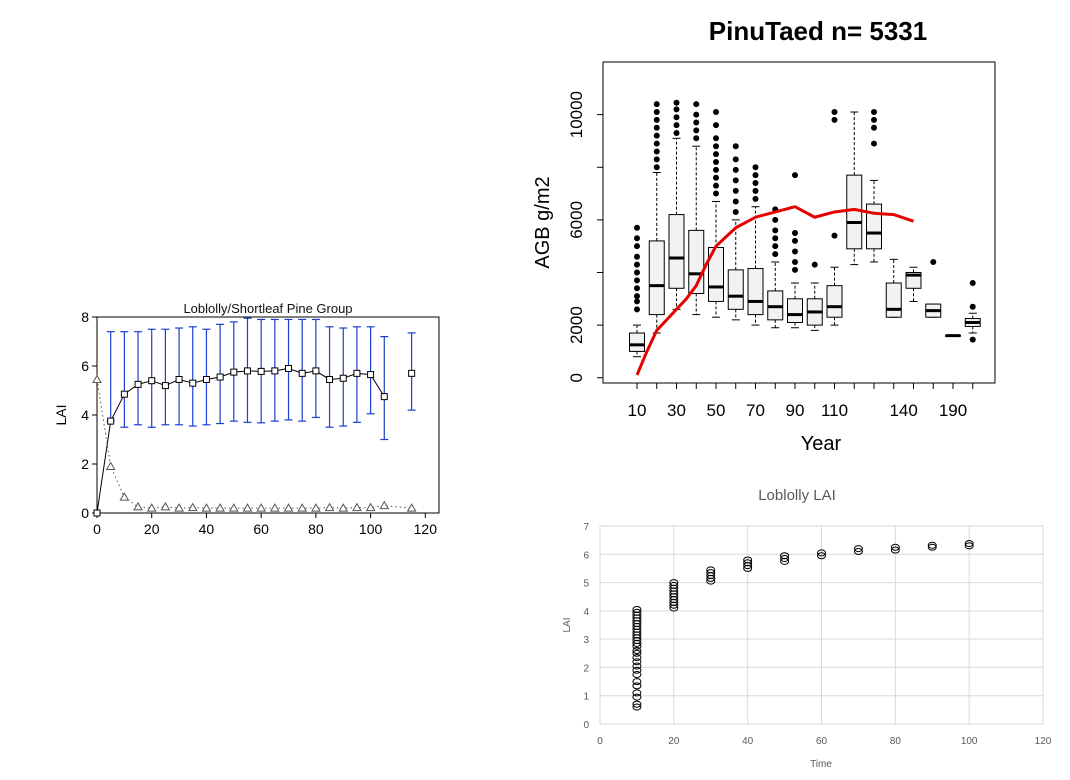 The width and height of the screenshot is (1070, 780). I want to click on chart-3-ytick-label: 1, so click(586, 697).